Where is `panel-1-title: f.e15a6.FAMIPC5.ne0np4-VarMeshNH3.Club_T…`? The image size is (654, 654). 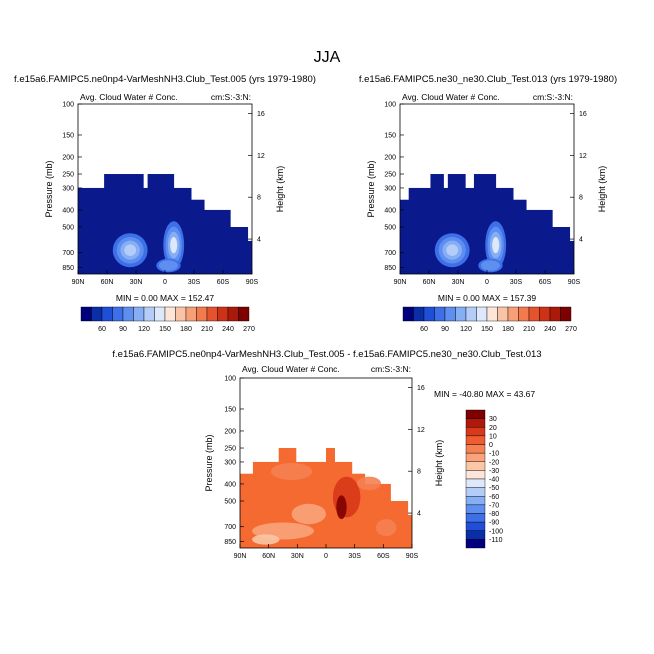
panel-1-title: f.e15a6.FAMIPC5.ne0np4-VarMeshNH3.Club_T… is located at coordinates (165, 79).